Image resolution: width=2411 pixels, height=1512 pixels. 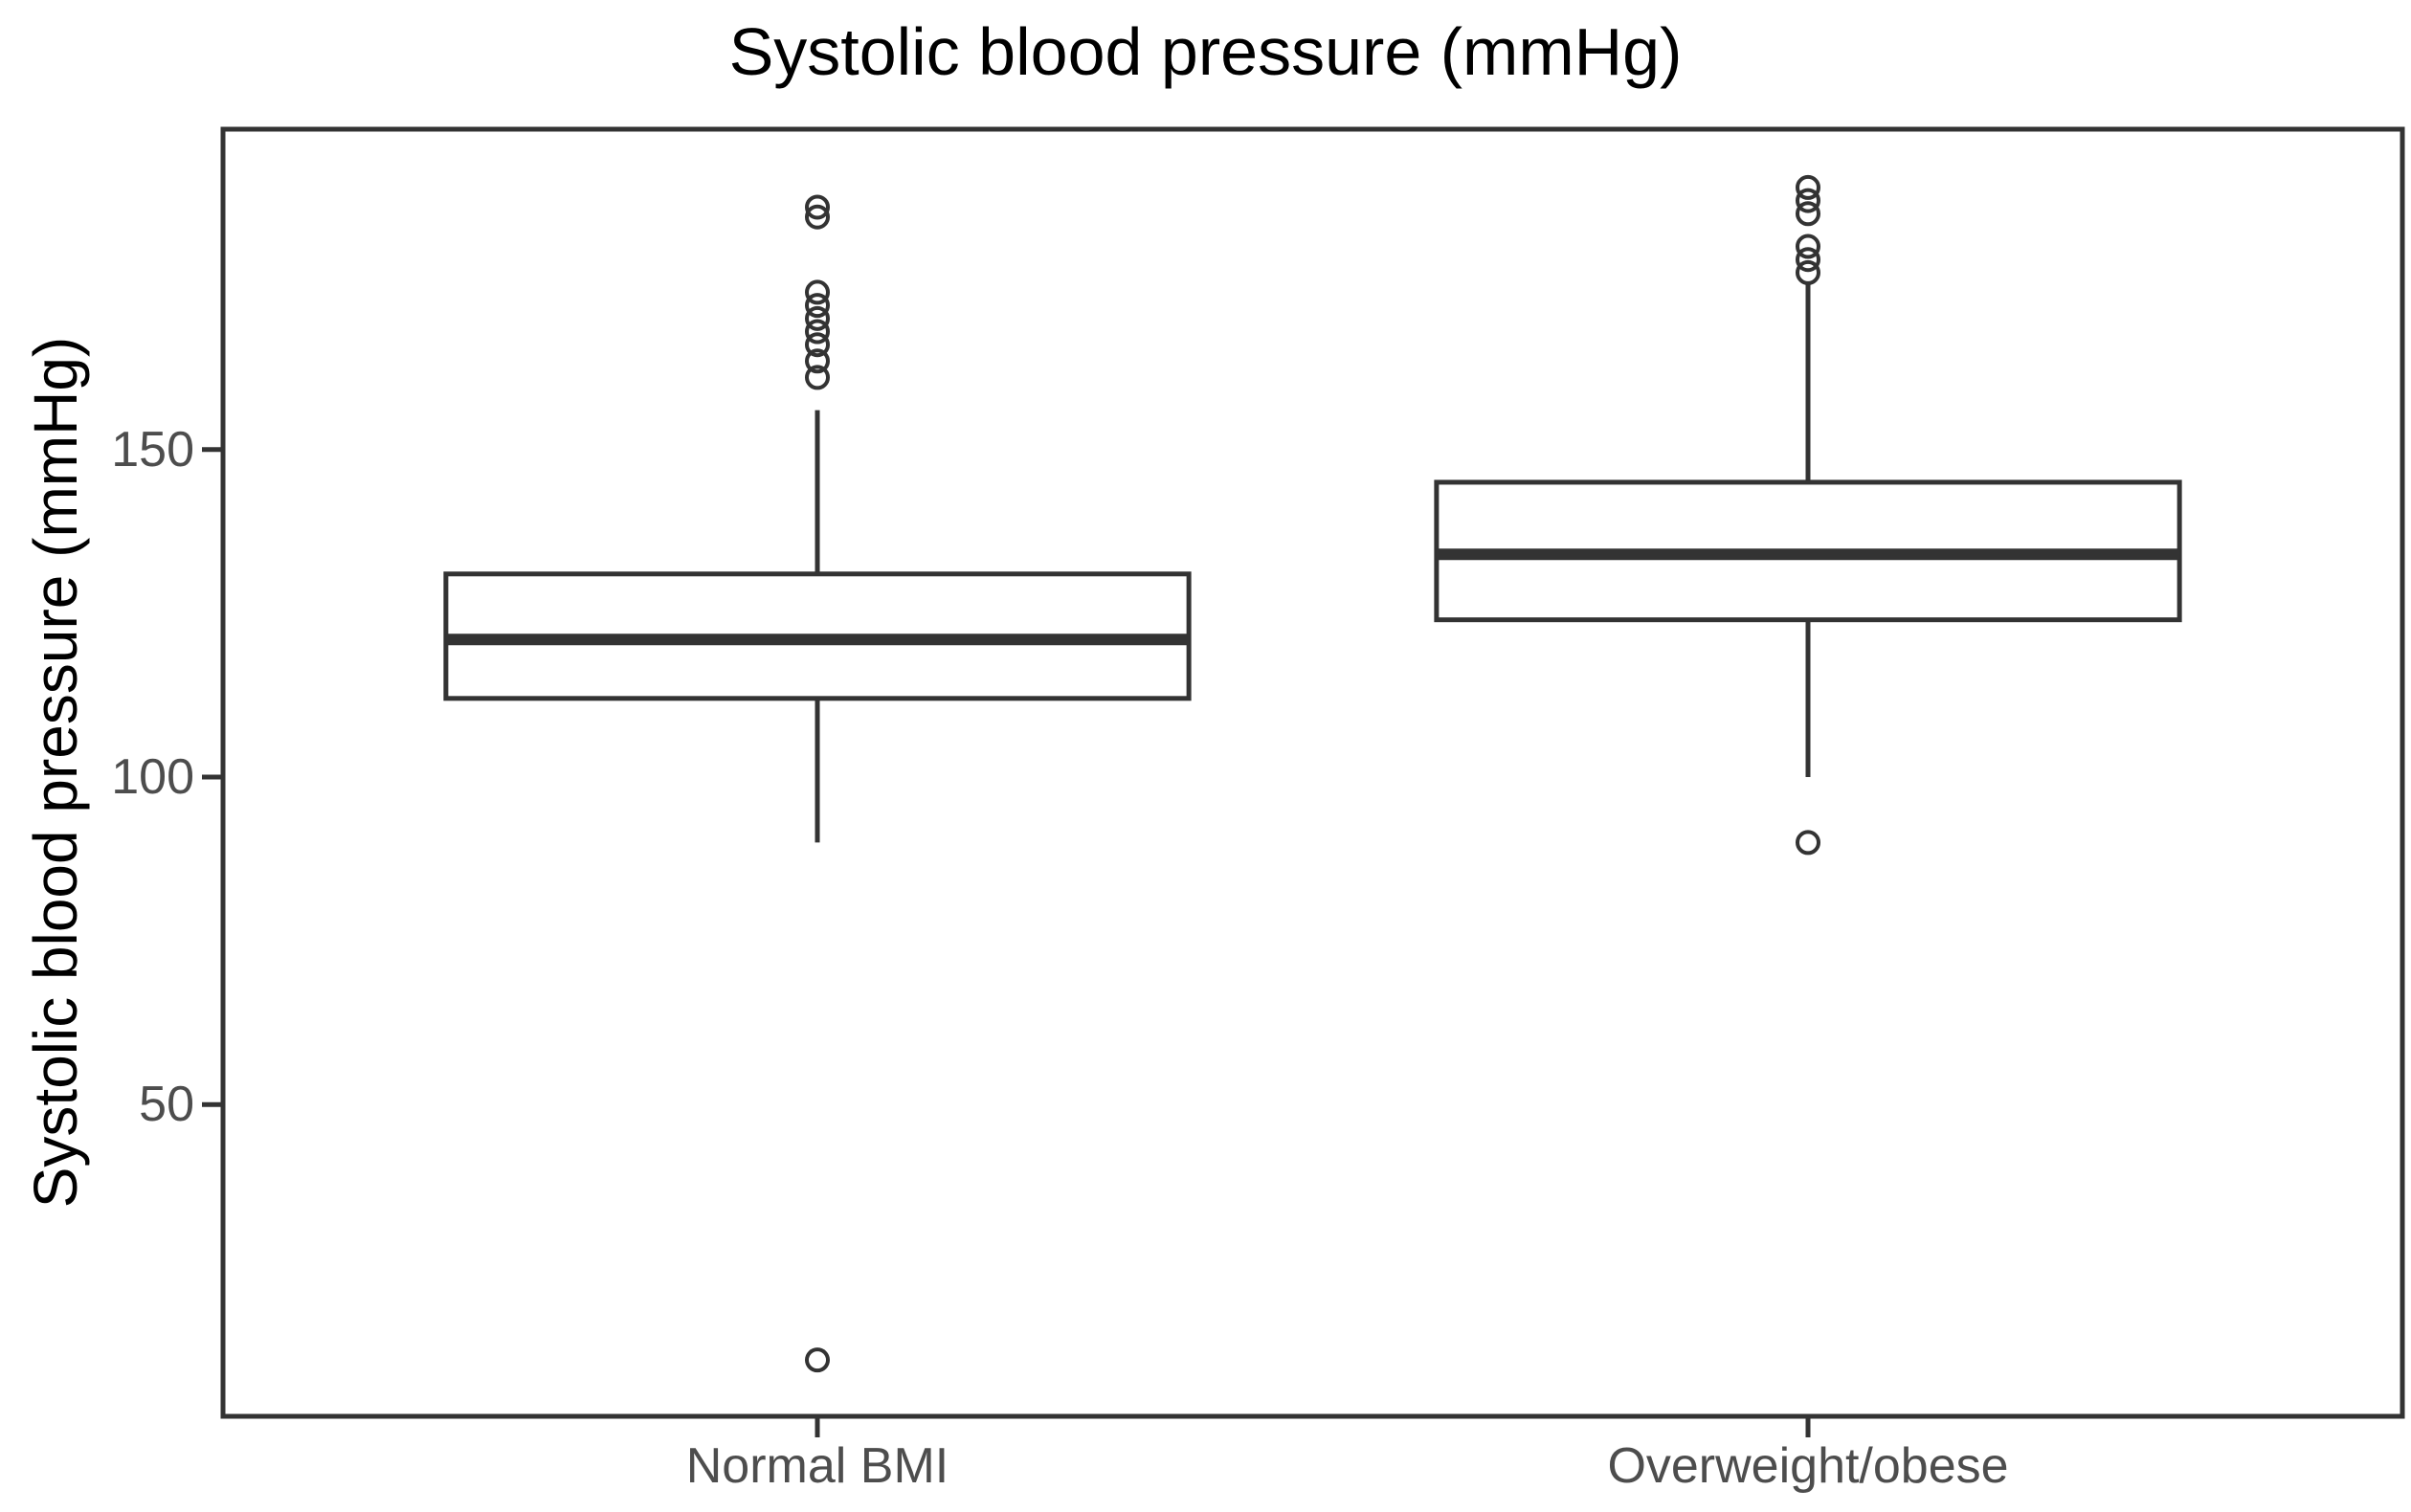 What do you see at coordinates (817, 1466) in the screenshot?
I see `x-category-label: Normal BMI` at bounding box center [817, 1466].